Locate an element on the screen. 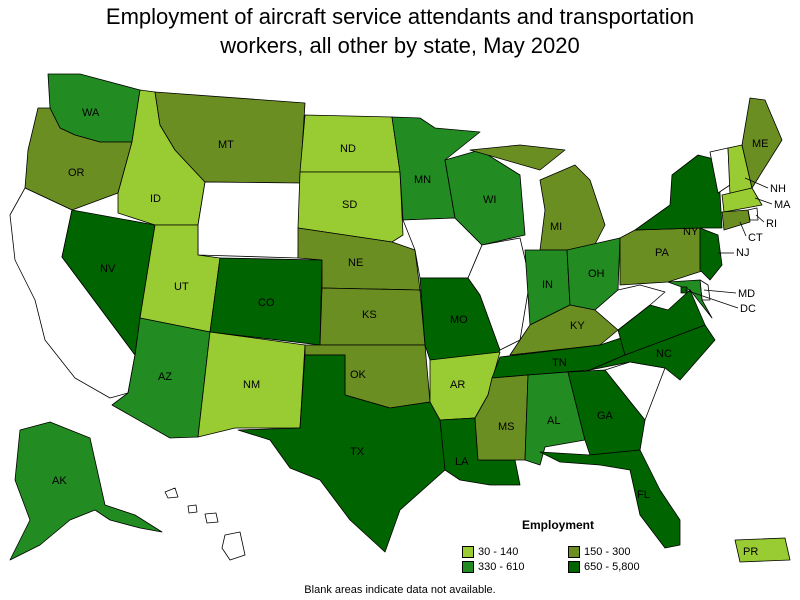  state-me is located at coordinates (762, 143).